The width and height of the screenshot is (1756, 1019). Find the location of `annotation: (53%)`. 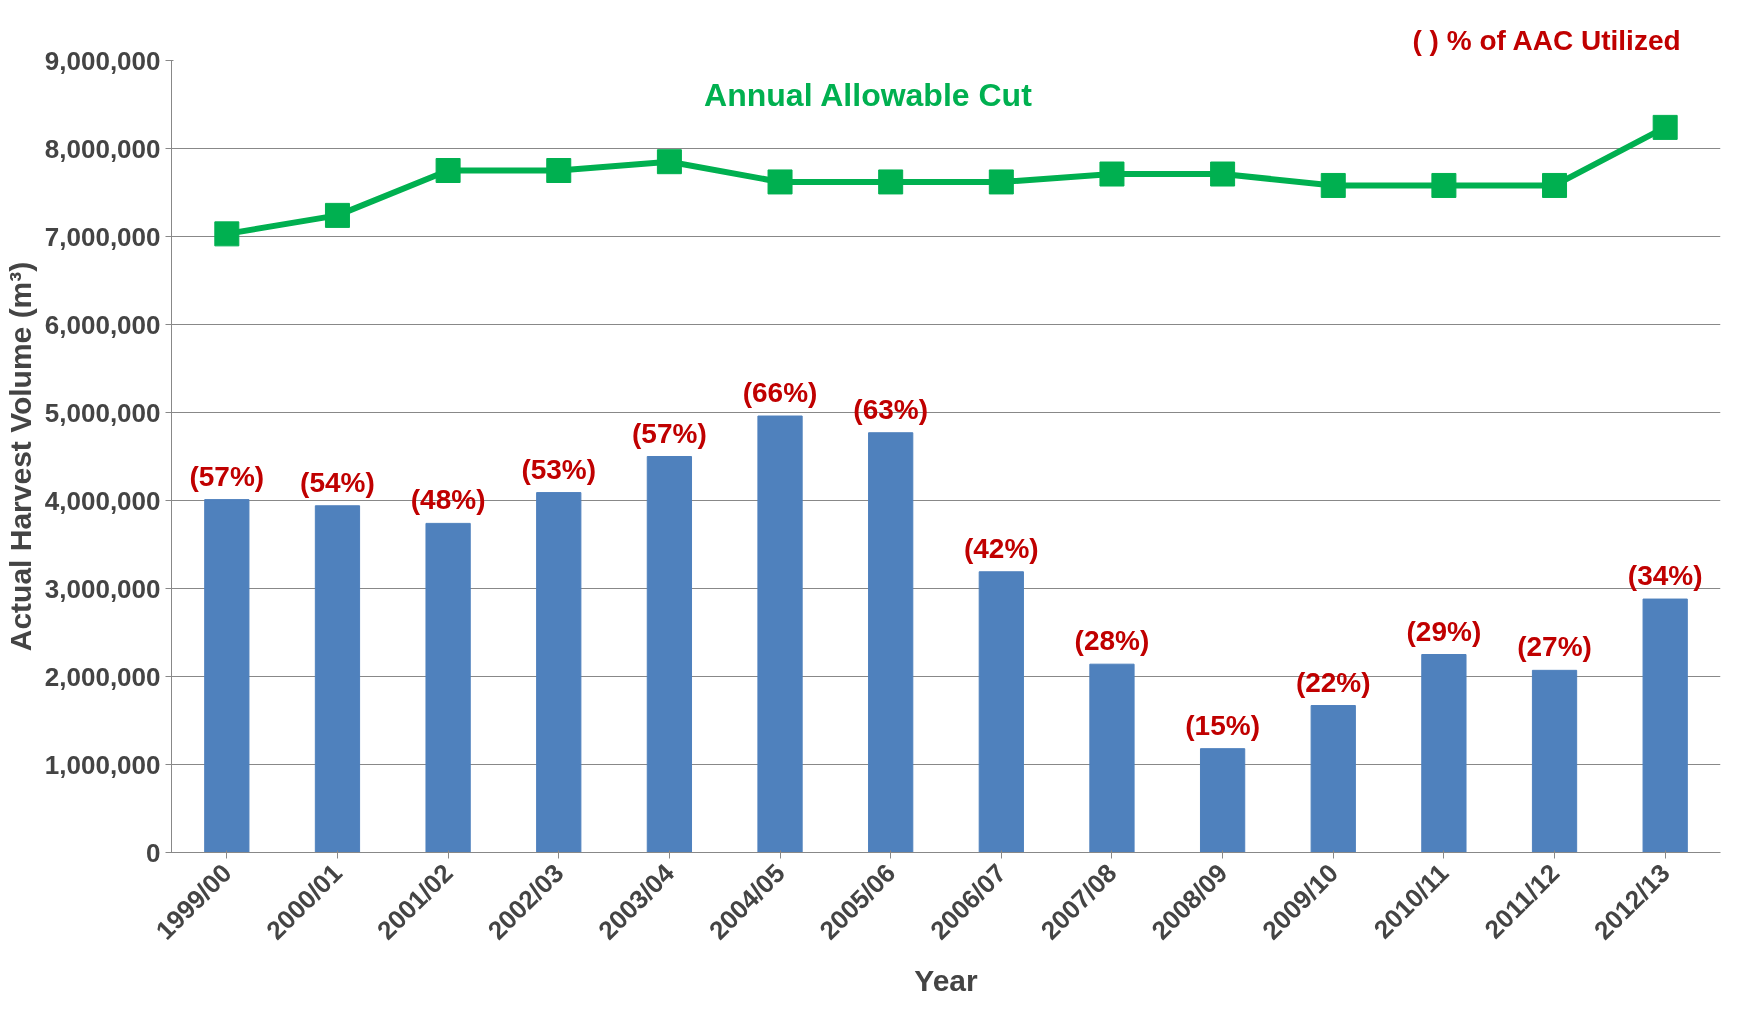

annotation: (53%) is located at coordinates (559, 469).